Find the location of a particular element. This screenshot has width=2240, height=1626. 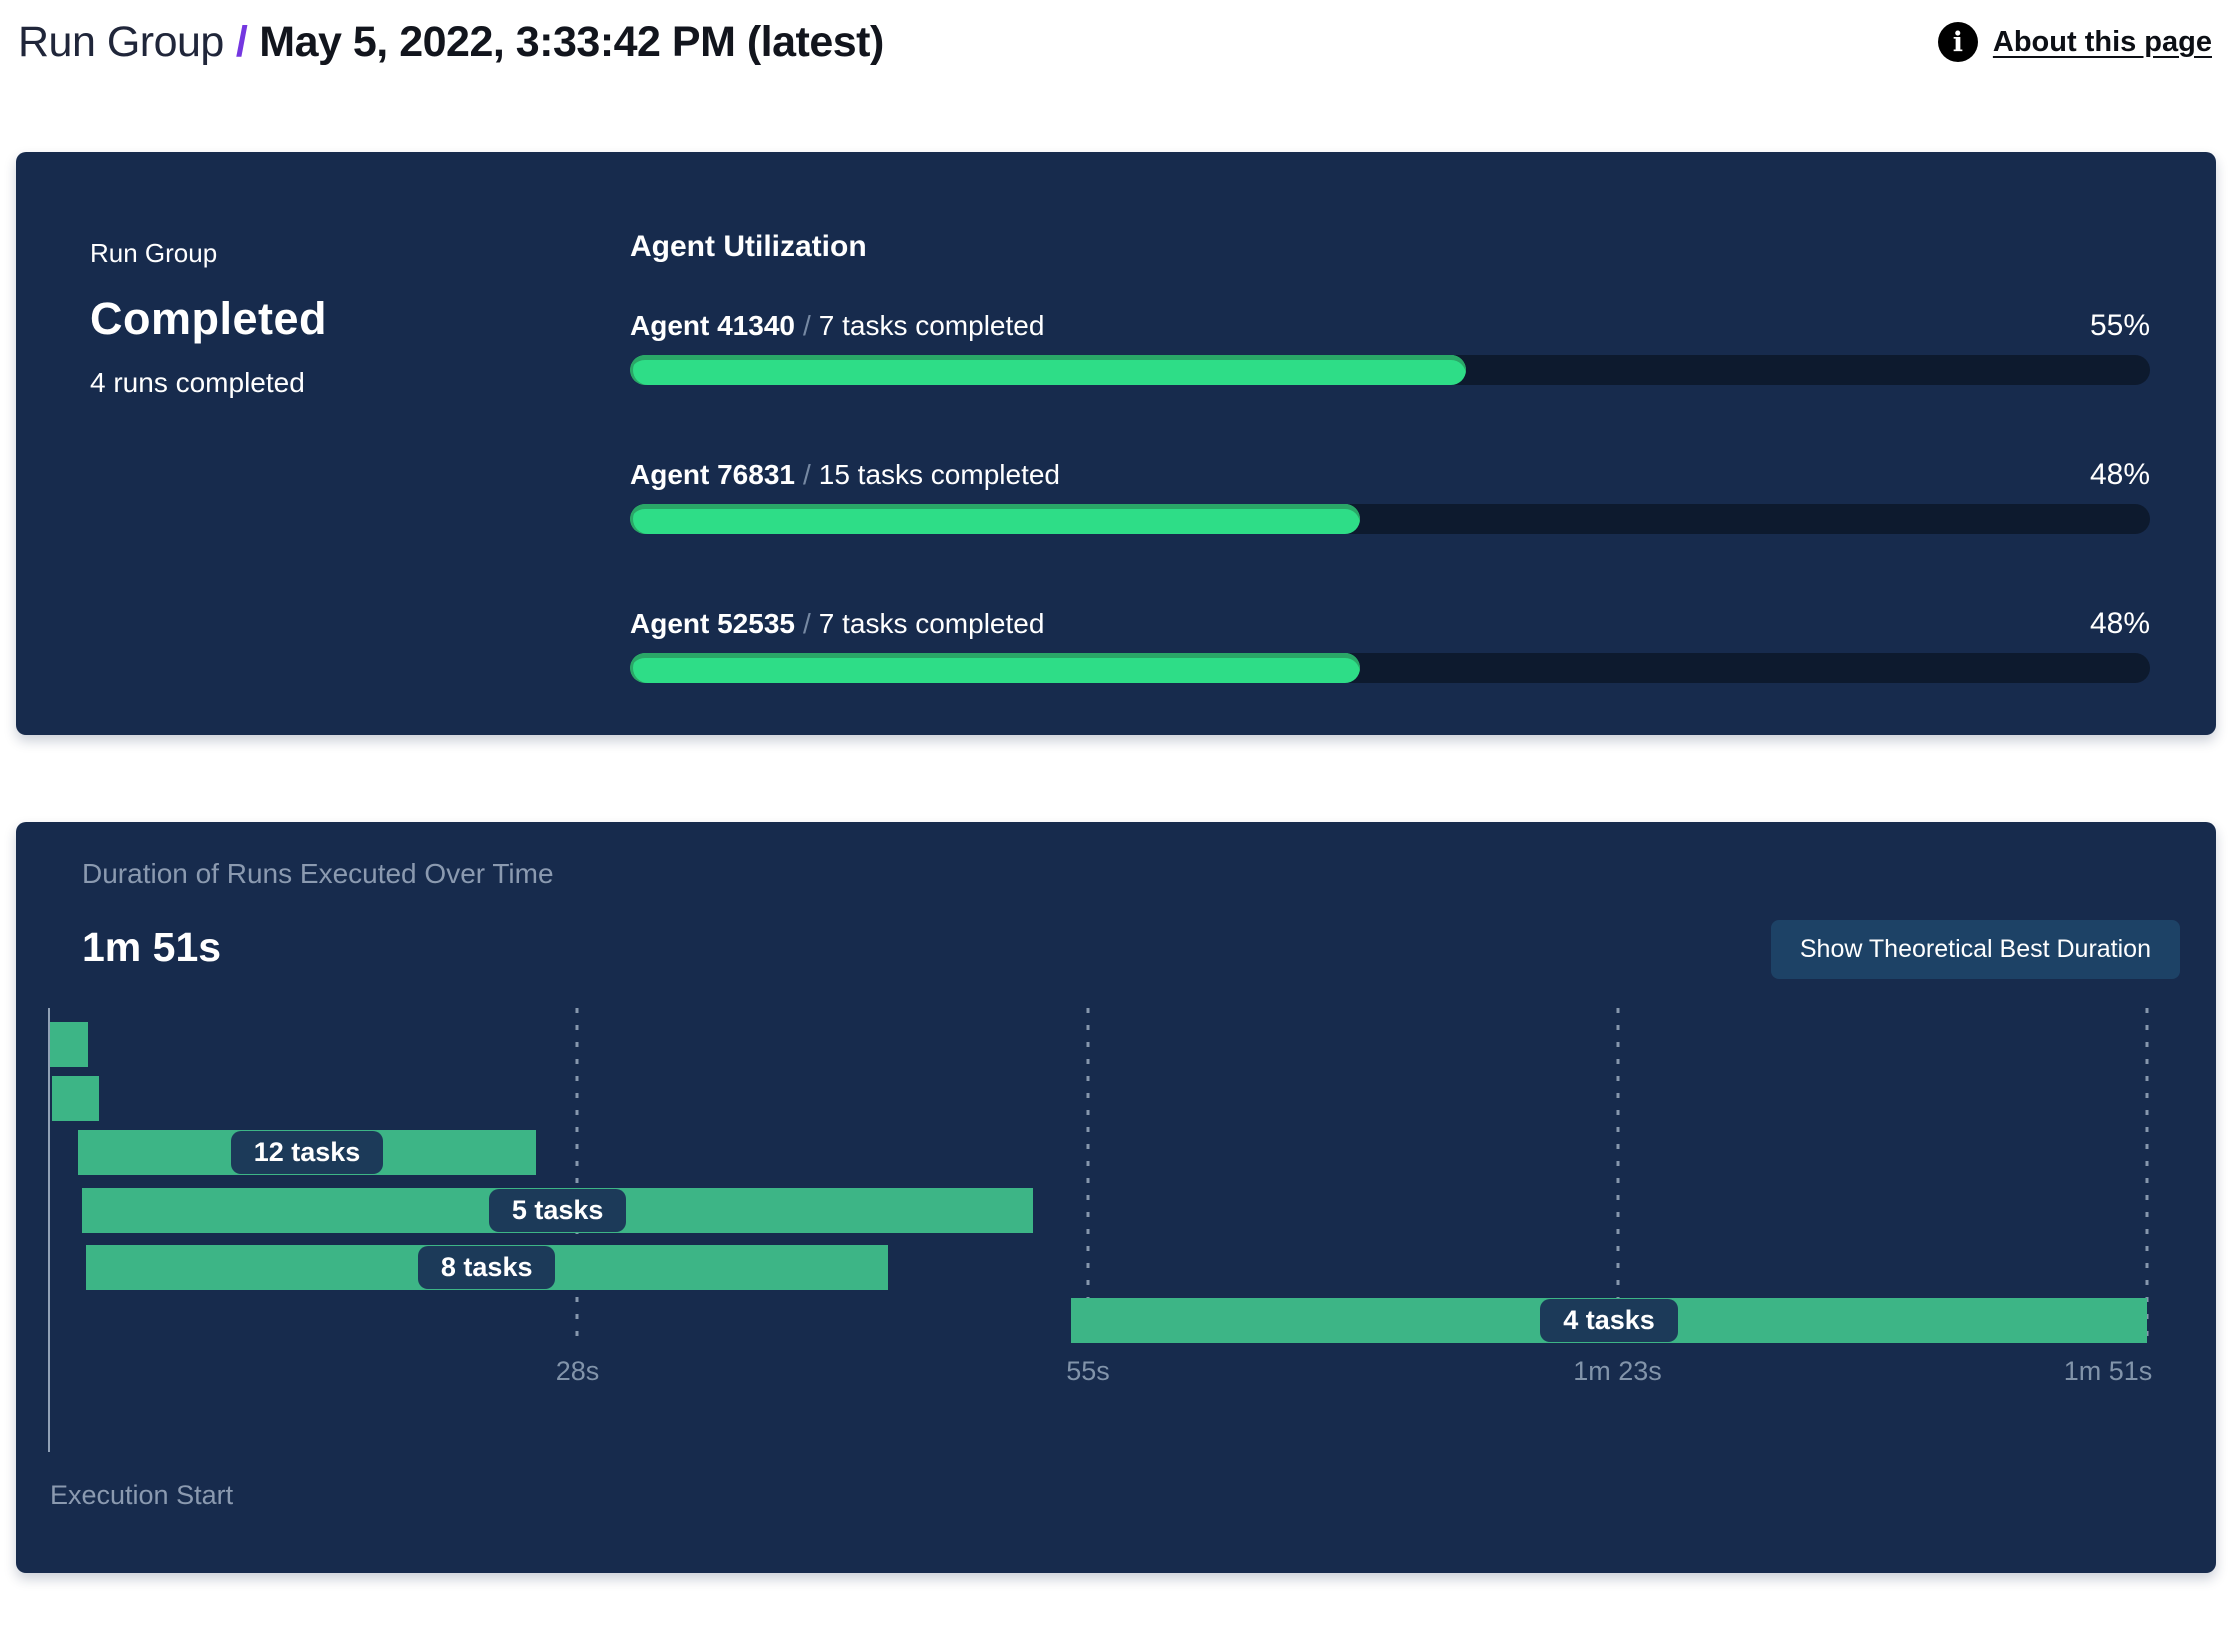

gantt-bar-label: 12 tasks is located at coordinates (307, 1152).